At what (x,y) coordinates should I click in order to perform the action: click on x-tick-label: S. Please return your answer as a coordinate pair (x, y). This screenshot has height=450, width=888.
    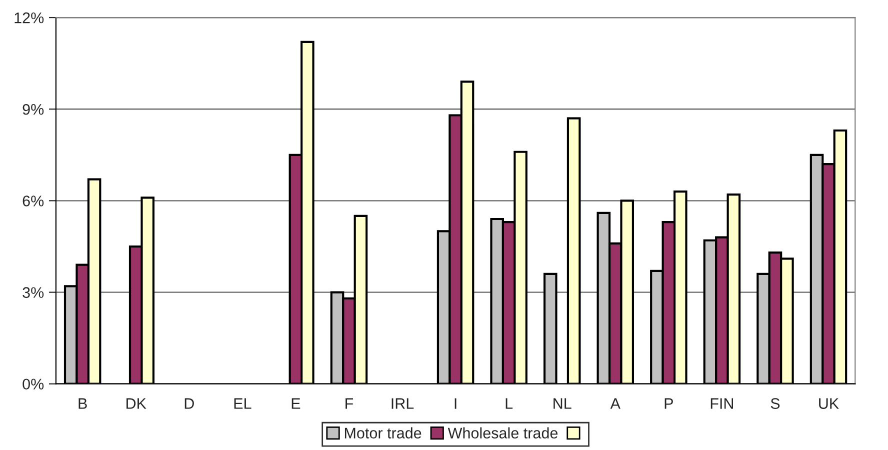
    Looking at the image, I should click on (775, 403).